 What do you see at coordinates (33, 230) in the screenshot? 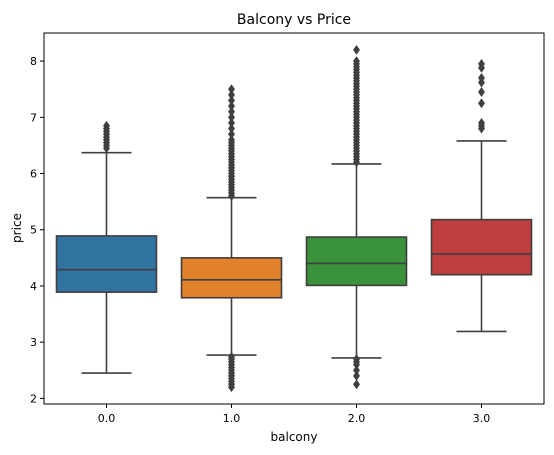
I see `y-tick-label: 5` at bounding box center [33, 230].